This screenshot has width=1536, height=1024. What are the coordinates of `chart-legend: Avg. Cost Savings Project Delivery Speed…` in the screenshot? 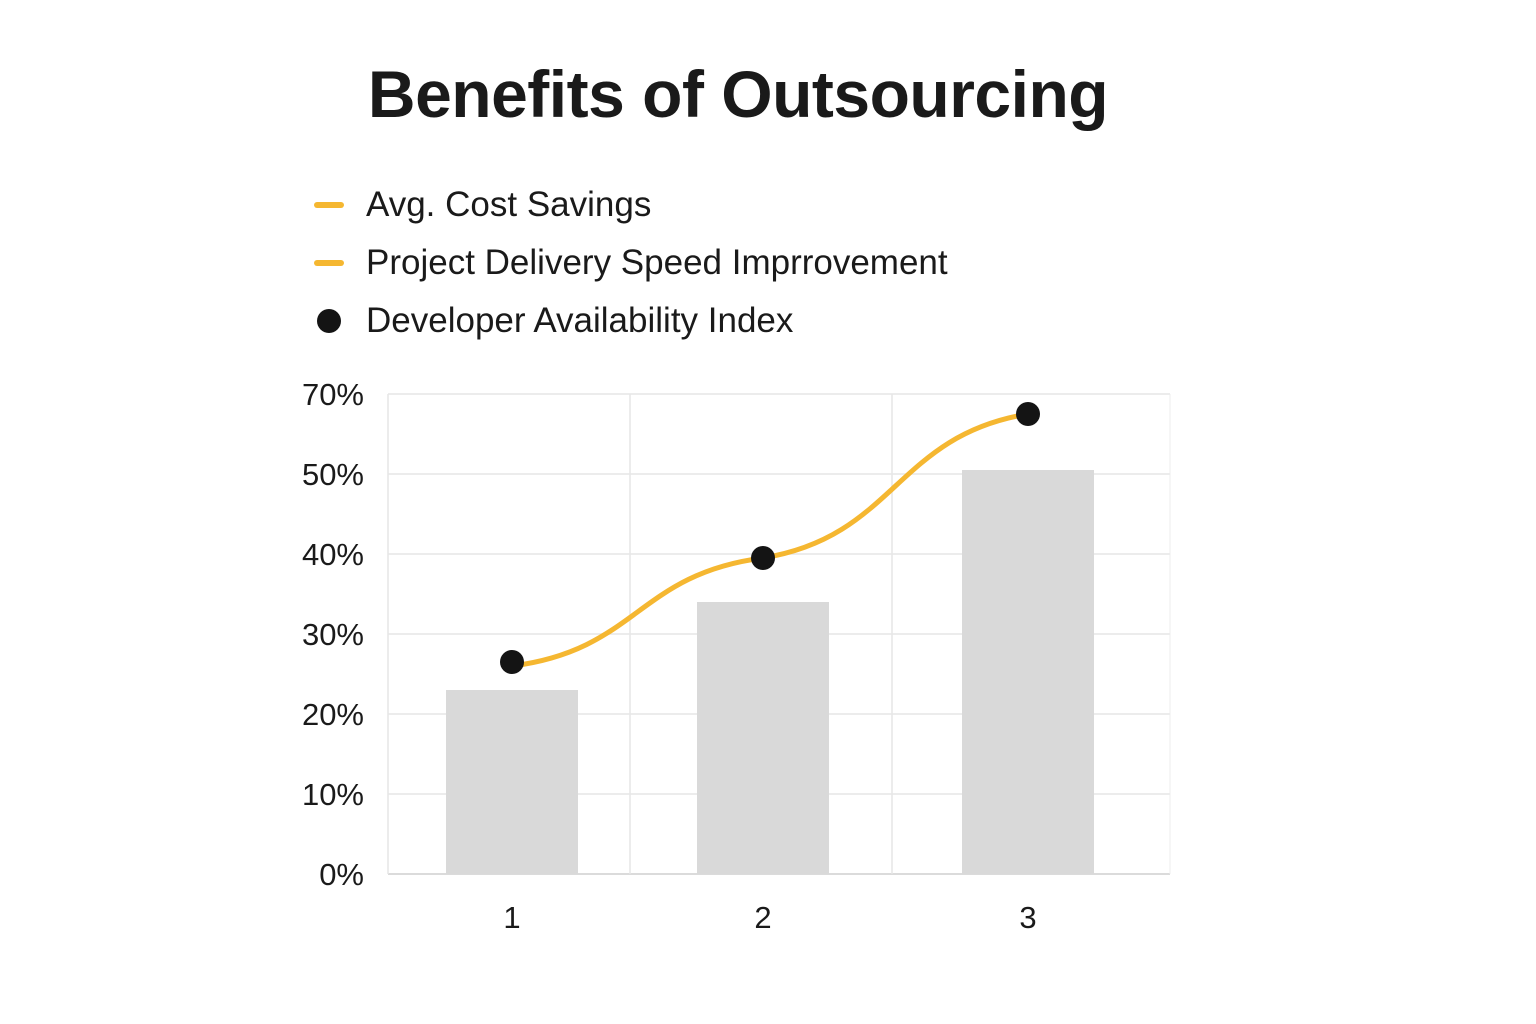 It's located at (630, 263).